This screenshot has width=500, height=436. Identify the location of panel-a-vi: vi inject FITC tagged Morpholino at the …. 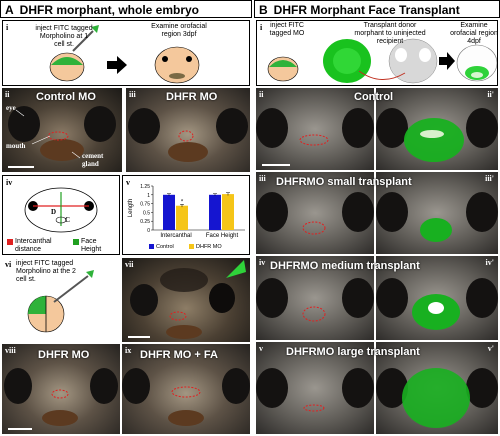
(61, 300).